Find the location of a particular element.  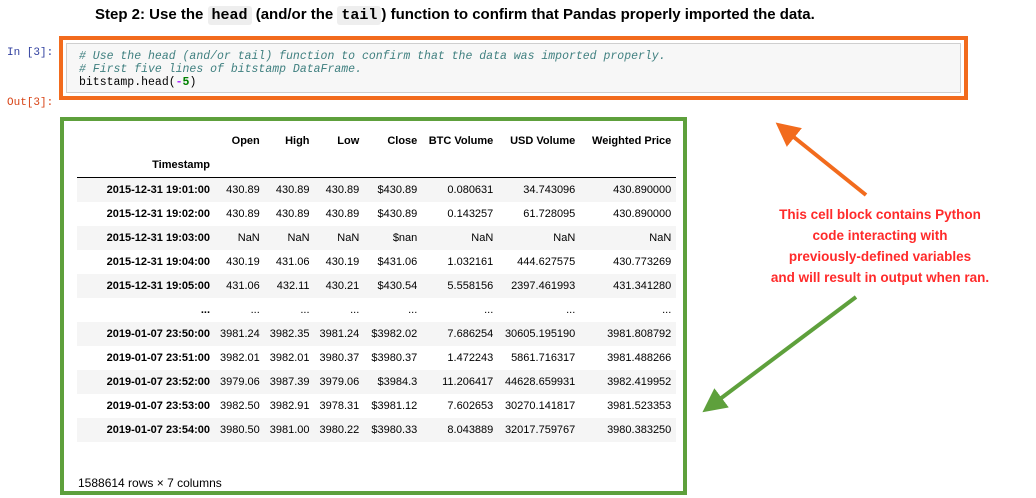

row-index-cell: 2019-01-07 23:52:00 is located at coordinates (158, 382).